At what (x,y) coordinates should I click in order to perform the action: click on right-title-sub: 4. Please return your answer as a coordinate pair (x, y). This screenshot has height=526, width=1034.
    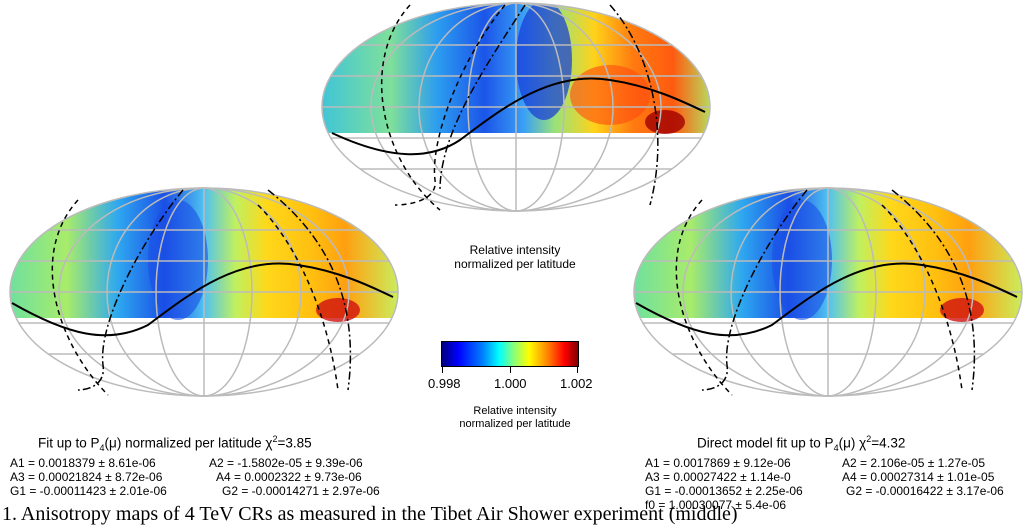
    Looking at the image, I should click on (836, 448).